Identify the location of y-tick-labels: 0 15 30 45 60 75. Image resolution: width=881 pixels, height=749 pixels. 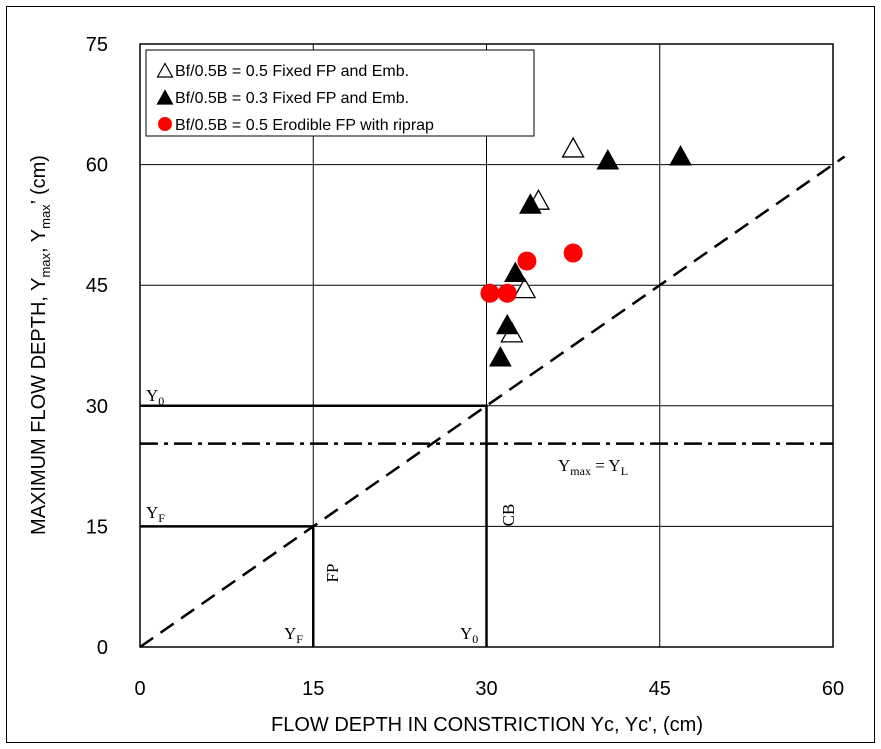
(97, 346).